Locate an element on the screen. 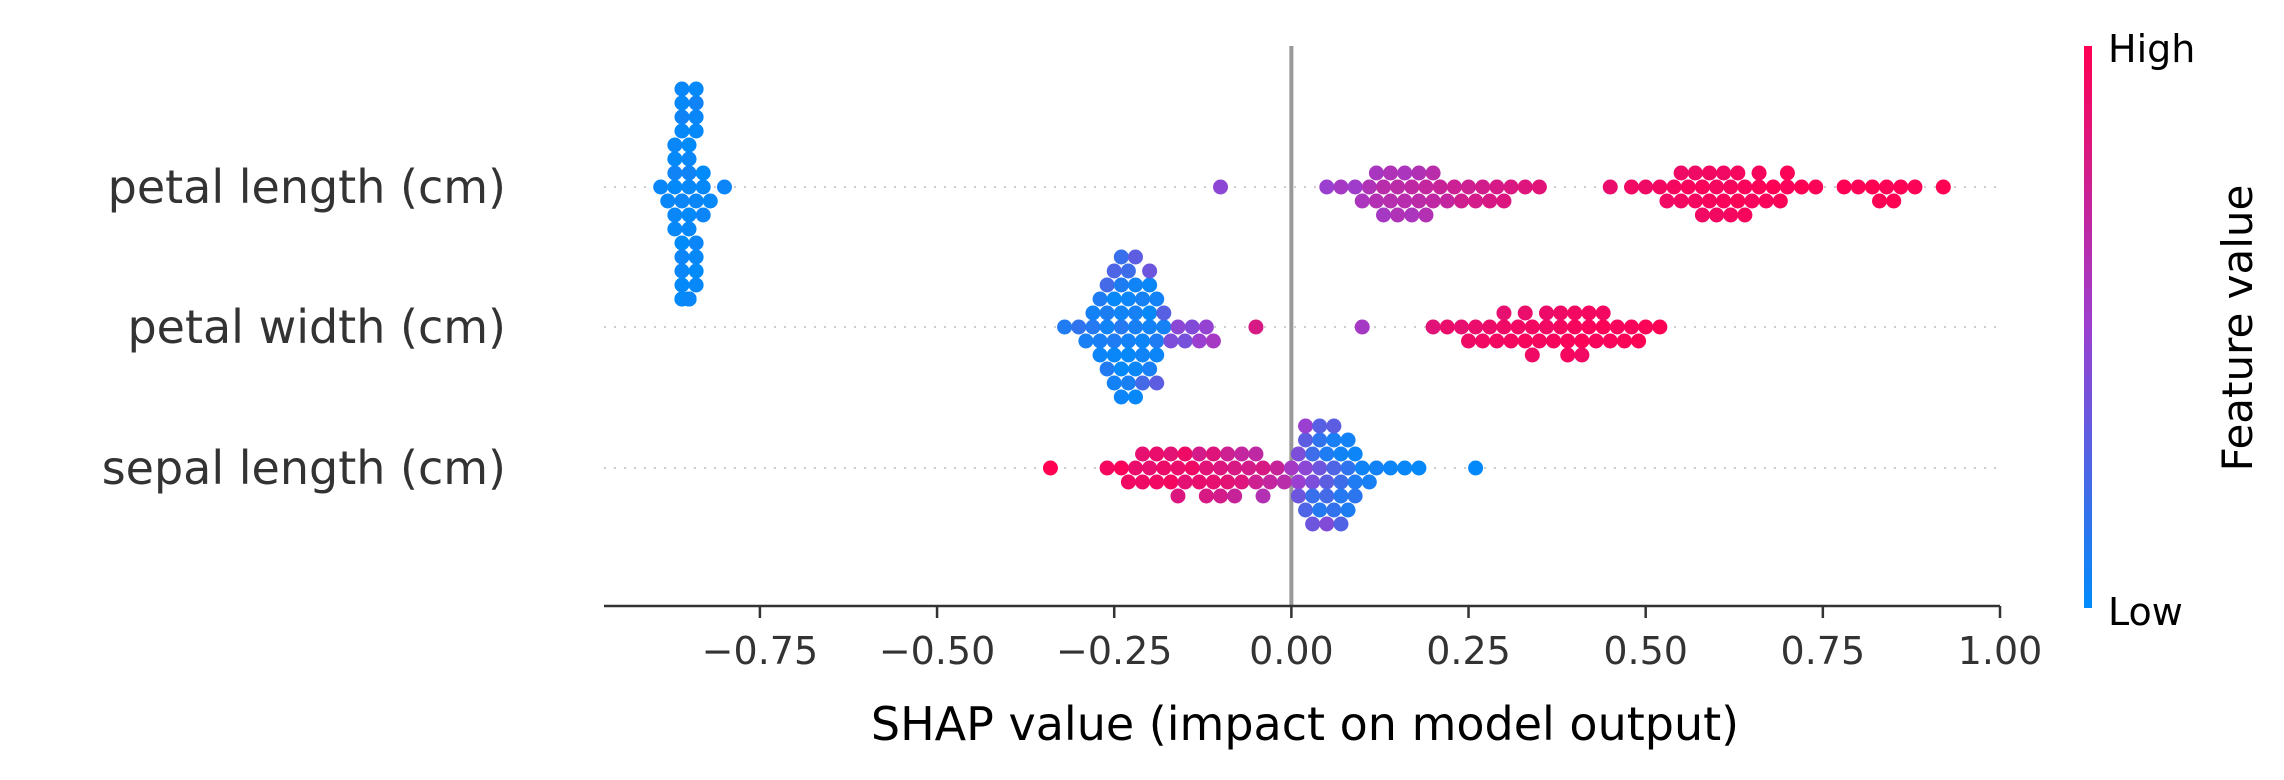  colorbar: High Low Feature value is located at coordinates (2173, 330).